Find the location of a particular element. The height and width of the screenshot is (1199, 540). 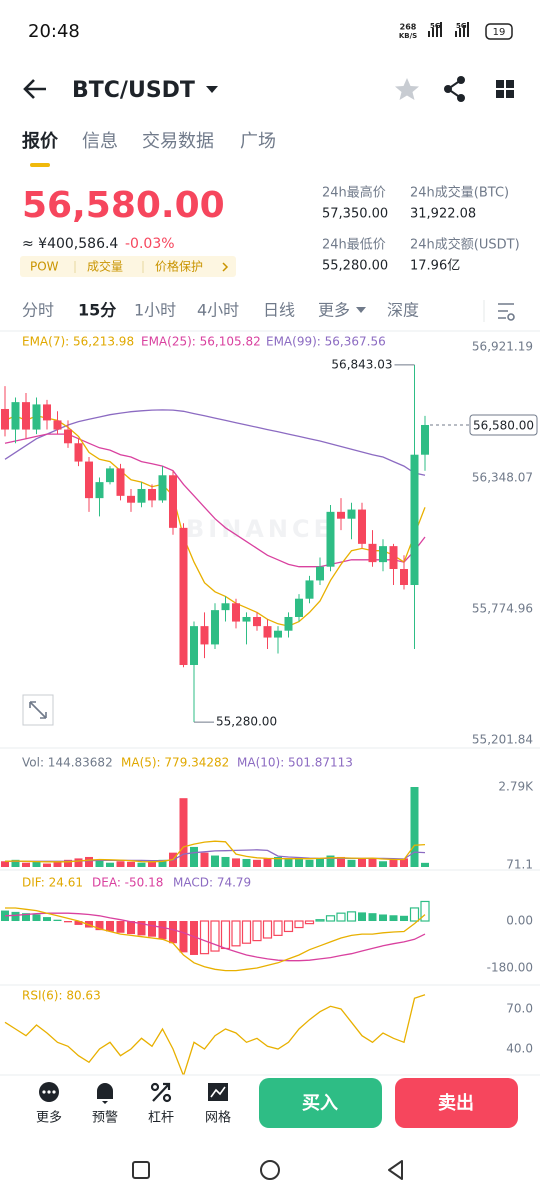

net-speed-unit: KB/S is located at coordinates (408, 36).